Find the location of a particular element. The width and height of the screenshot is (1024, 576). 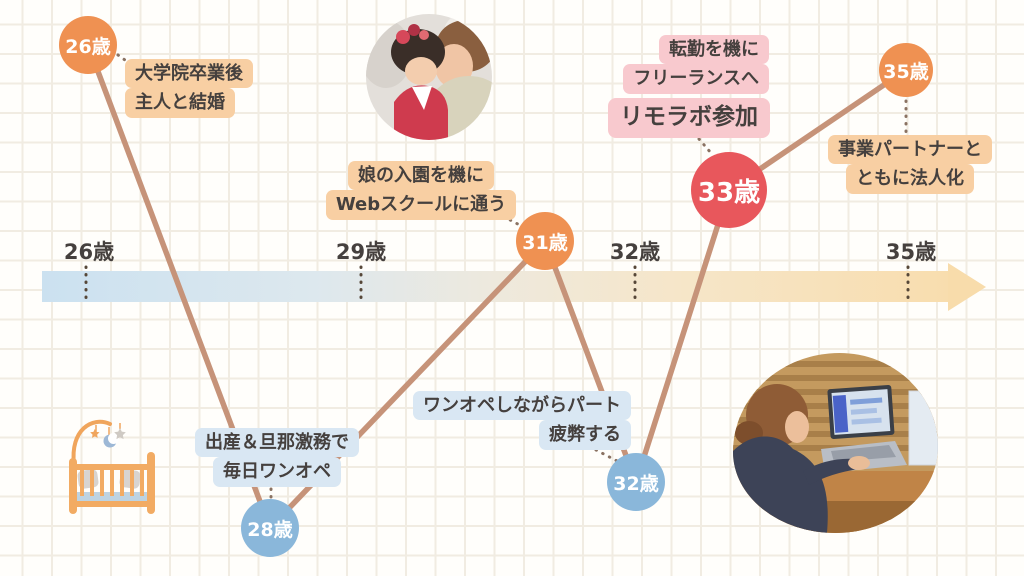

baby-crib-illustration is located at coordinates (112, 462).